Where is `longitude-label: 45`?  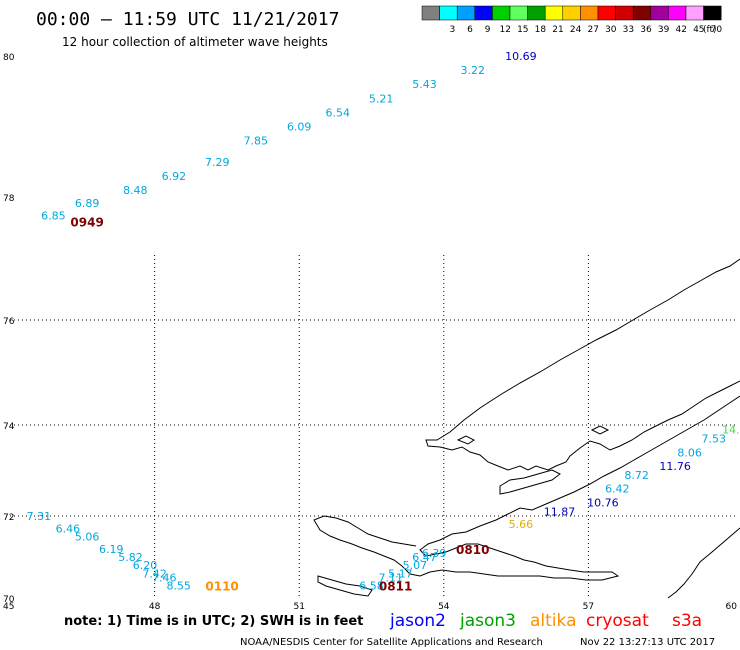
longitude-label: 45 is located at coordinates (8, 607).